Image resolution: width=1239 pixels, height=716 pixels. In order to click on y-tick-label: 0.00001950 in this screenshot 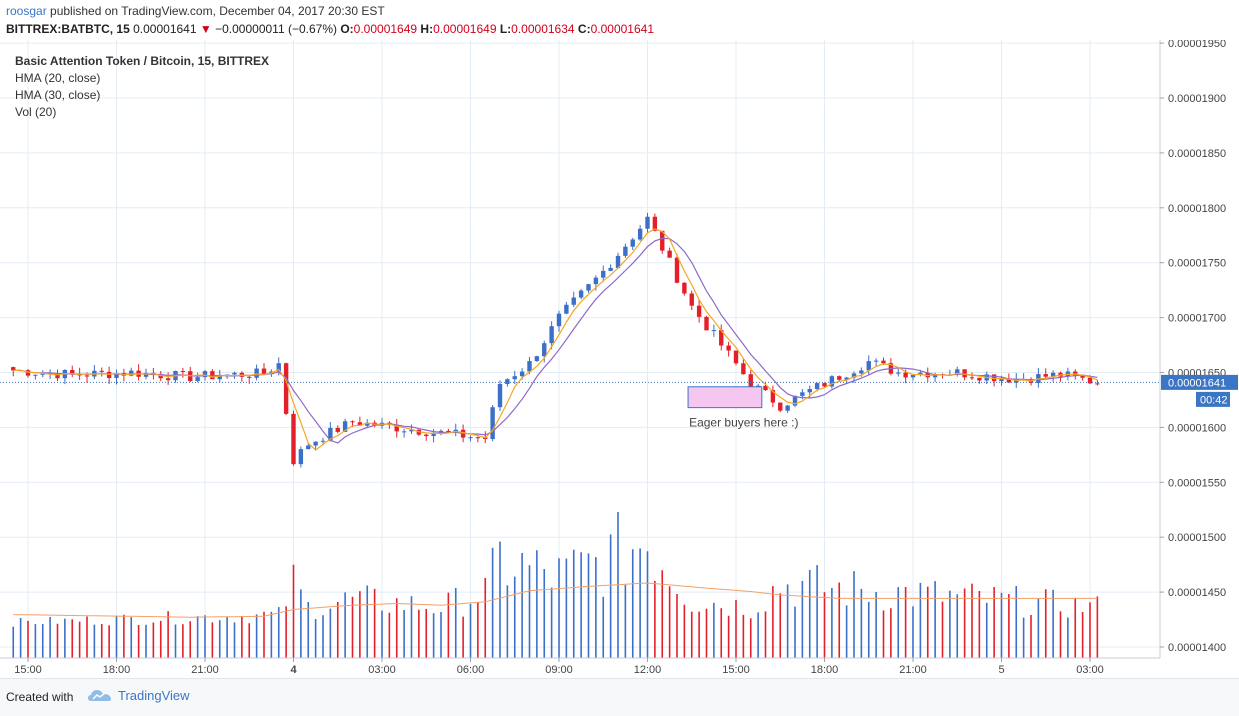, I will do `click(1197, 45)`.